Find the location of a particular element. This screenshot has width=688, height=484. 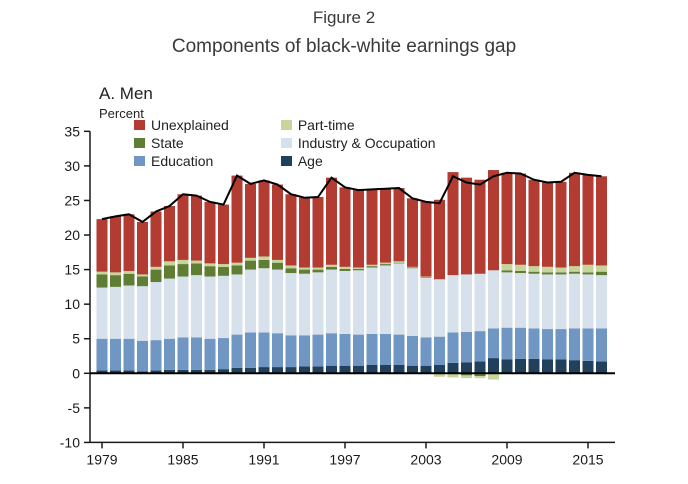

bar-segment-age-1984 is located at coordinates (169, 371).